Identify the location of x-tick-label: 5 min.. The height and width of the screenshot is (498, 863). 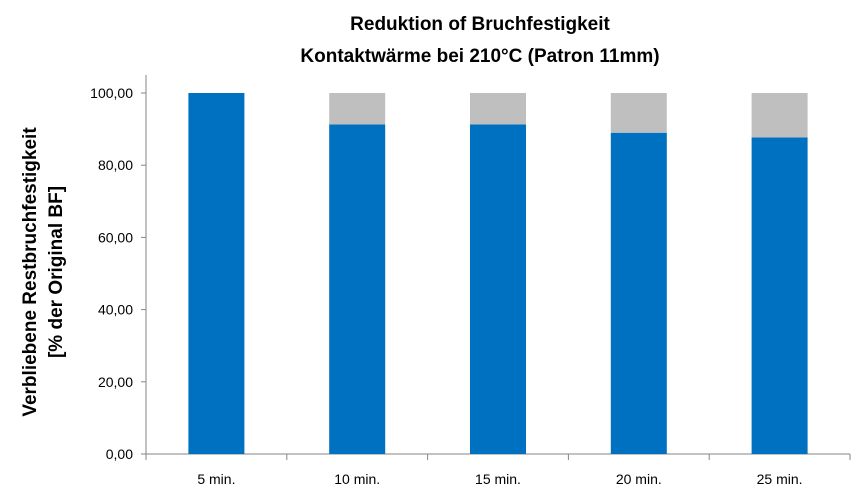
(216, 479).